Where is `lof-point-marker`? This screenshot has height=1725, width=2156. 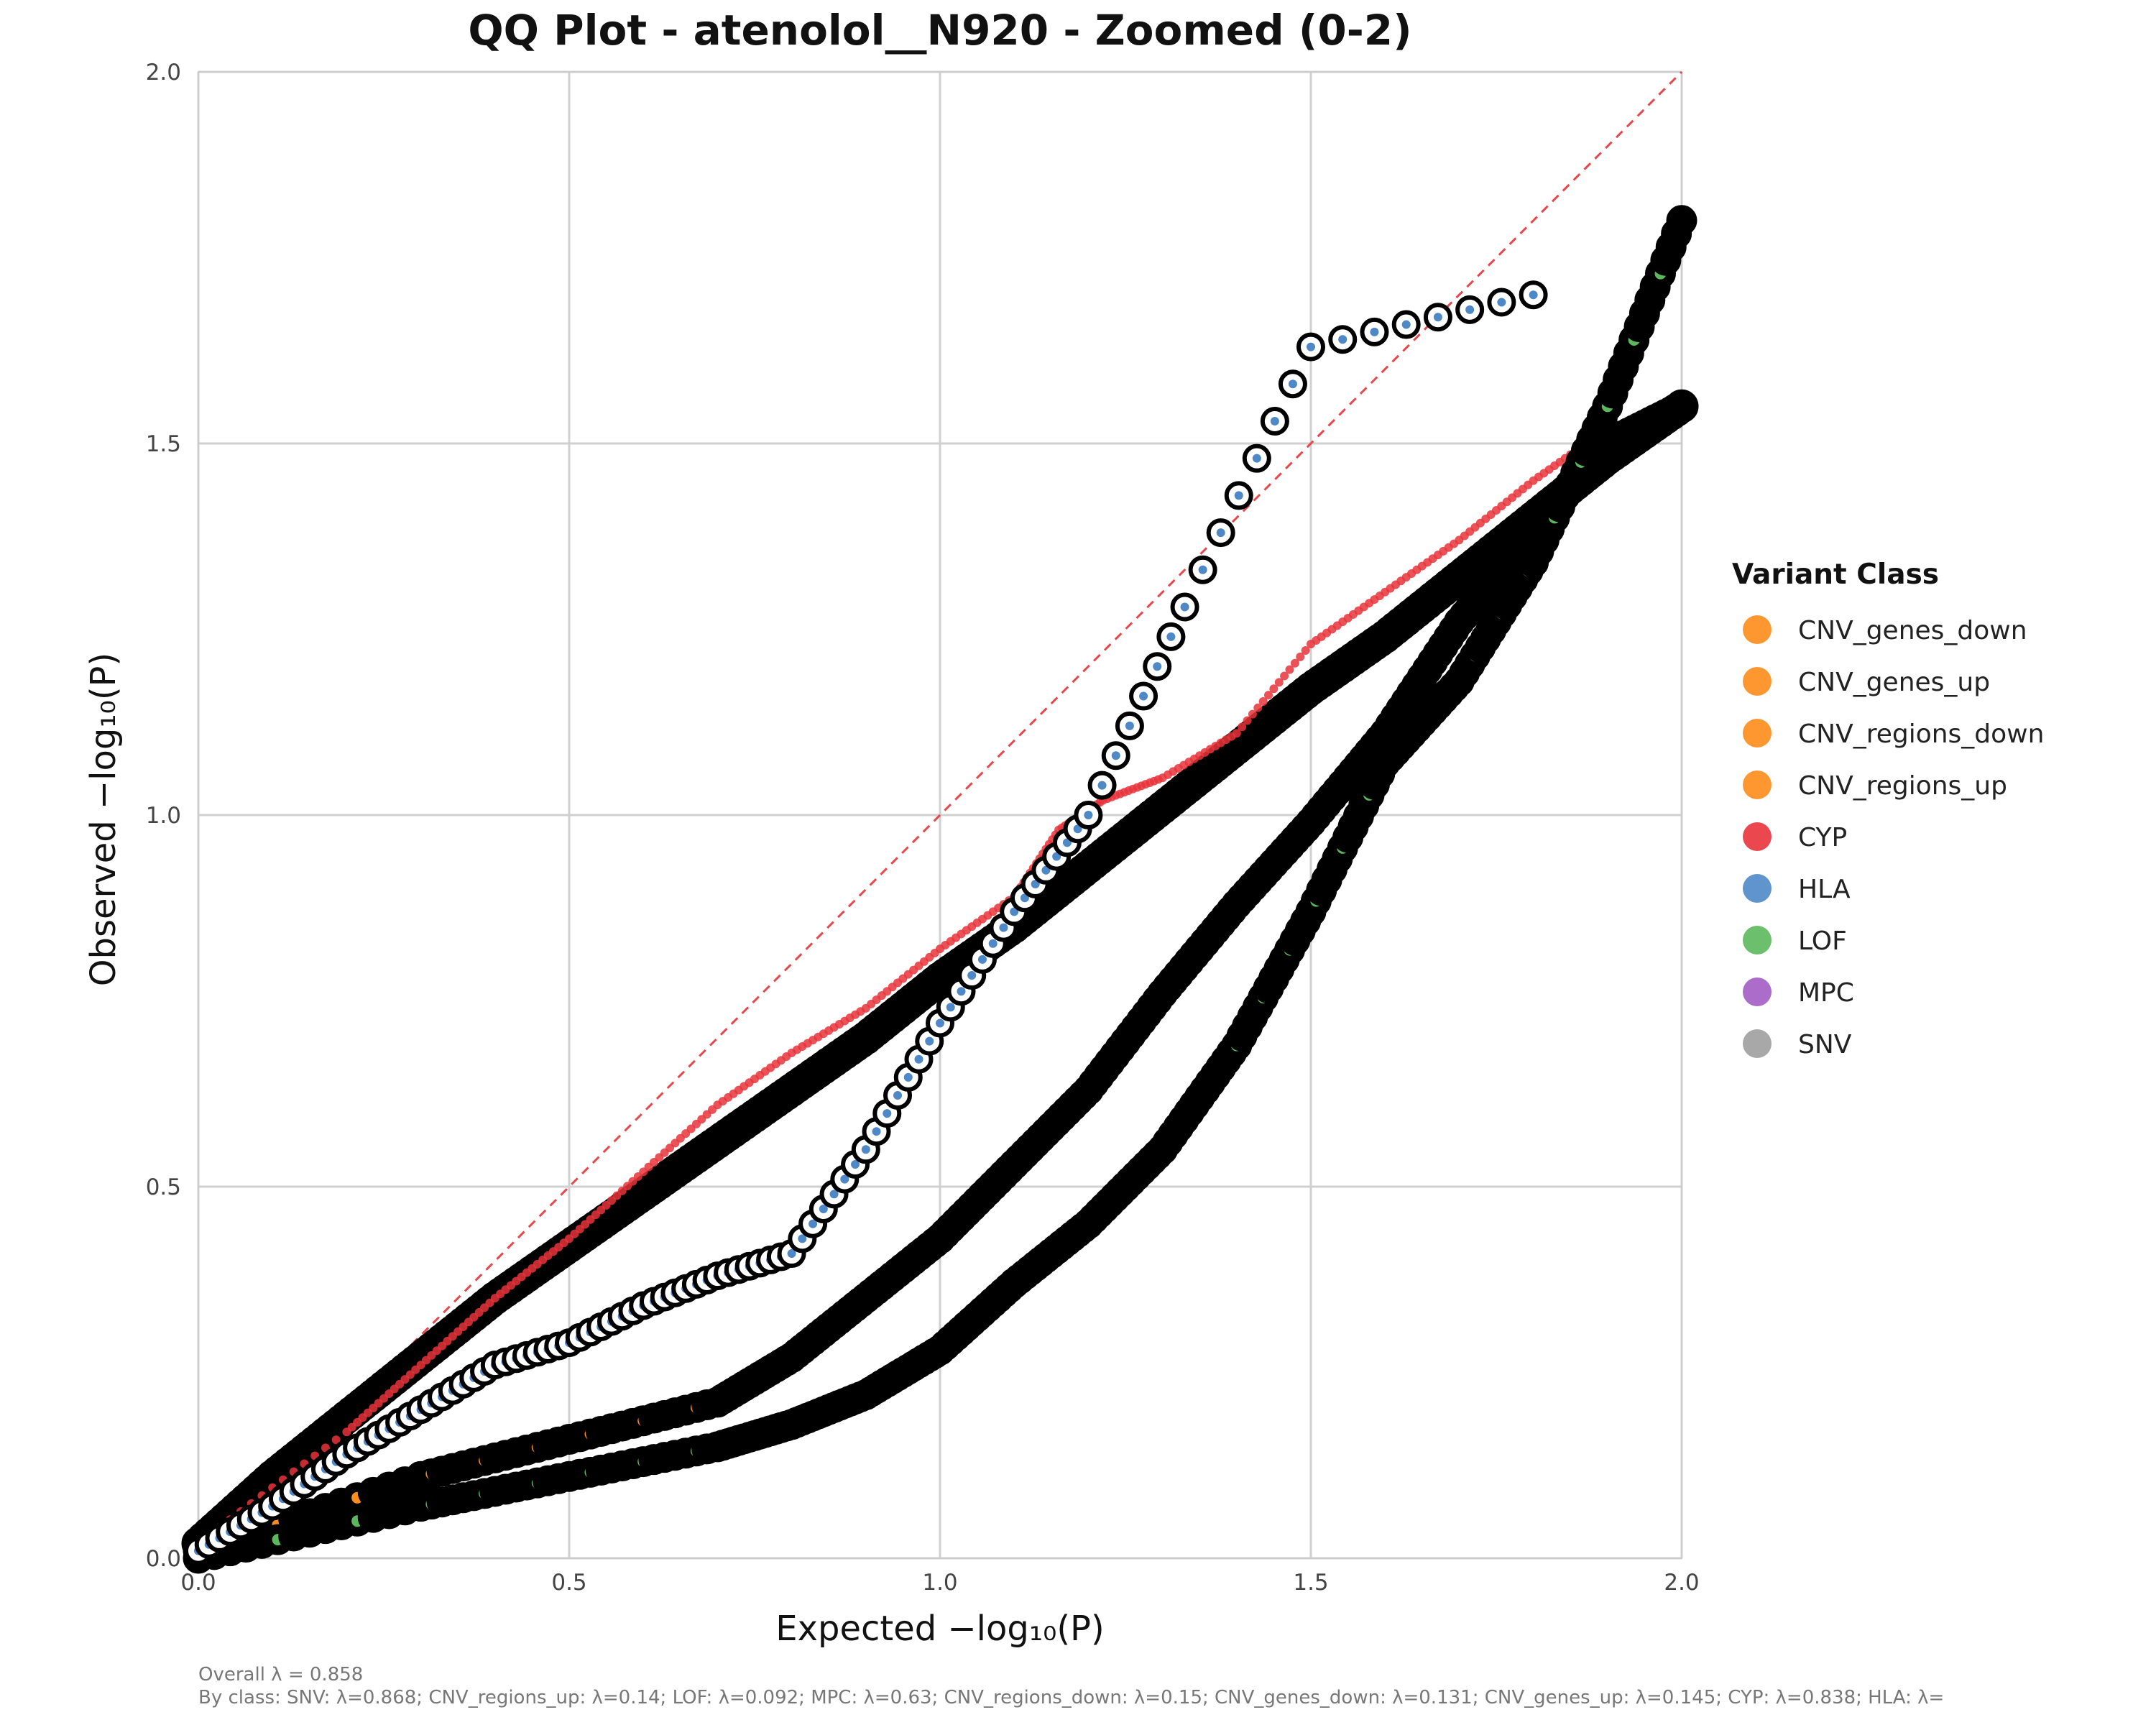 lof-point-marker is located at coordinates (1681, 220).